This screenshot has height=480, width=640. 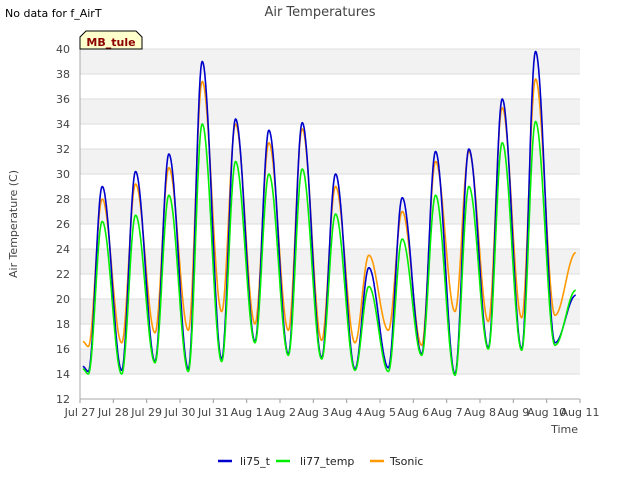 I want to click on badge-shape, so click(x=111, y=40).